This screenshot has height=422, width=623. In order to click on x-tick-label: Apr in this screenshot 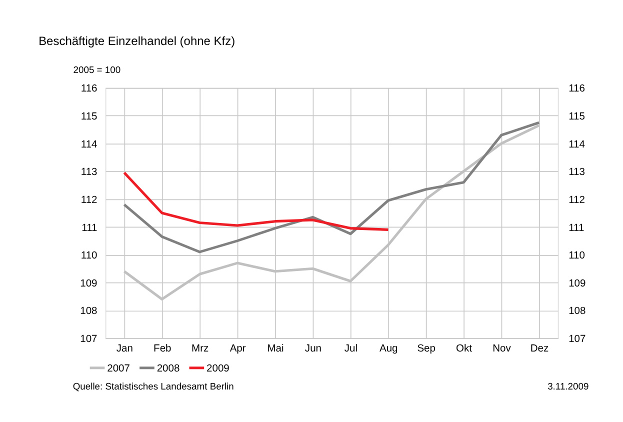, I will do `click(238, 348)`.